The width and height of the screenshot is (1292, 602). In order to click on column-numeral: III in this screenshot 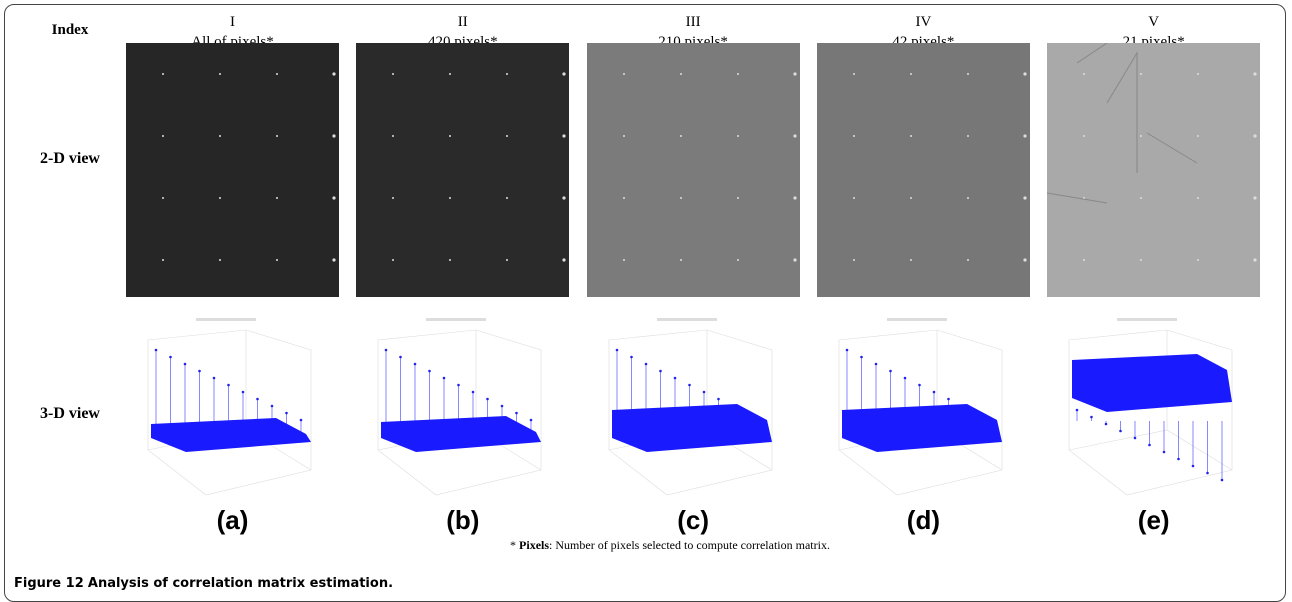, I will do `click(693, 22)`.